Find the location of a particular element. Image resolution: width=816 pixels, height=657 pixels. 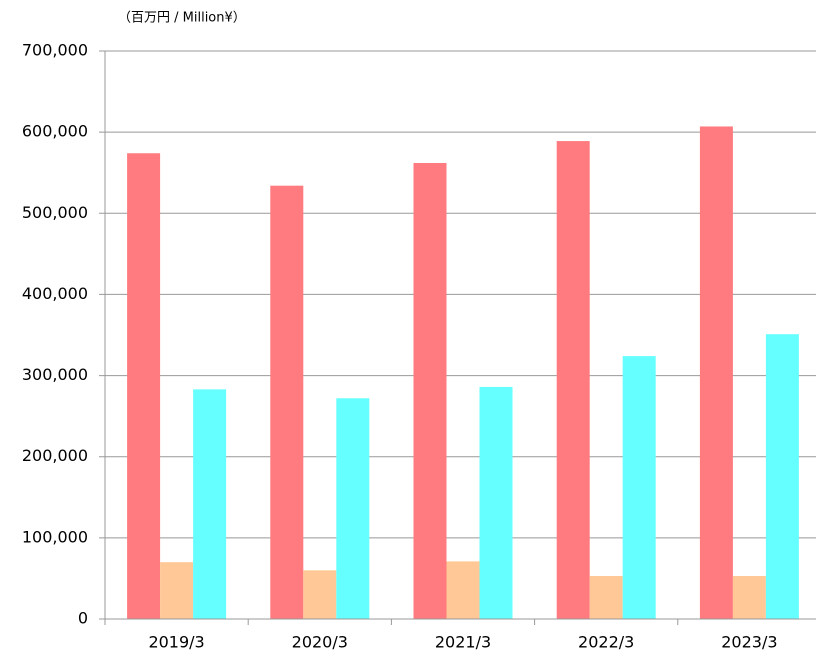

x-tick-label: 2019/3 is located at coordinates (176, 642).